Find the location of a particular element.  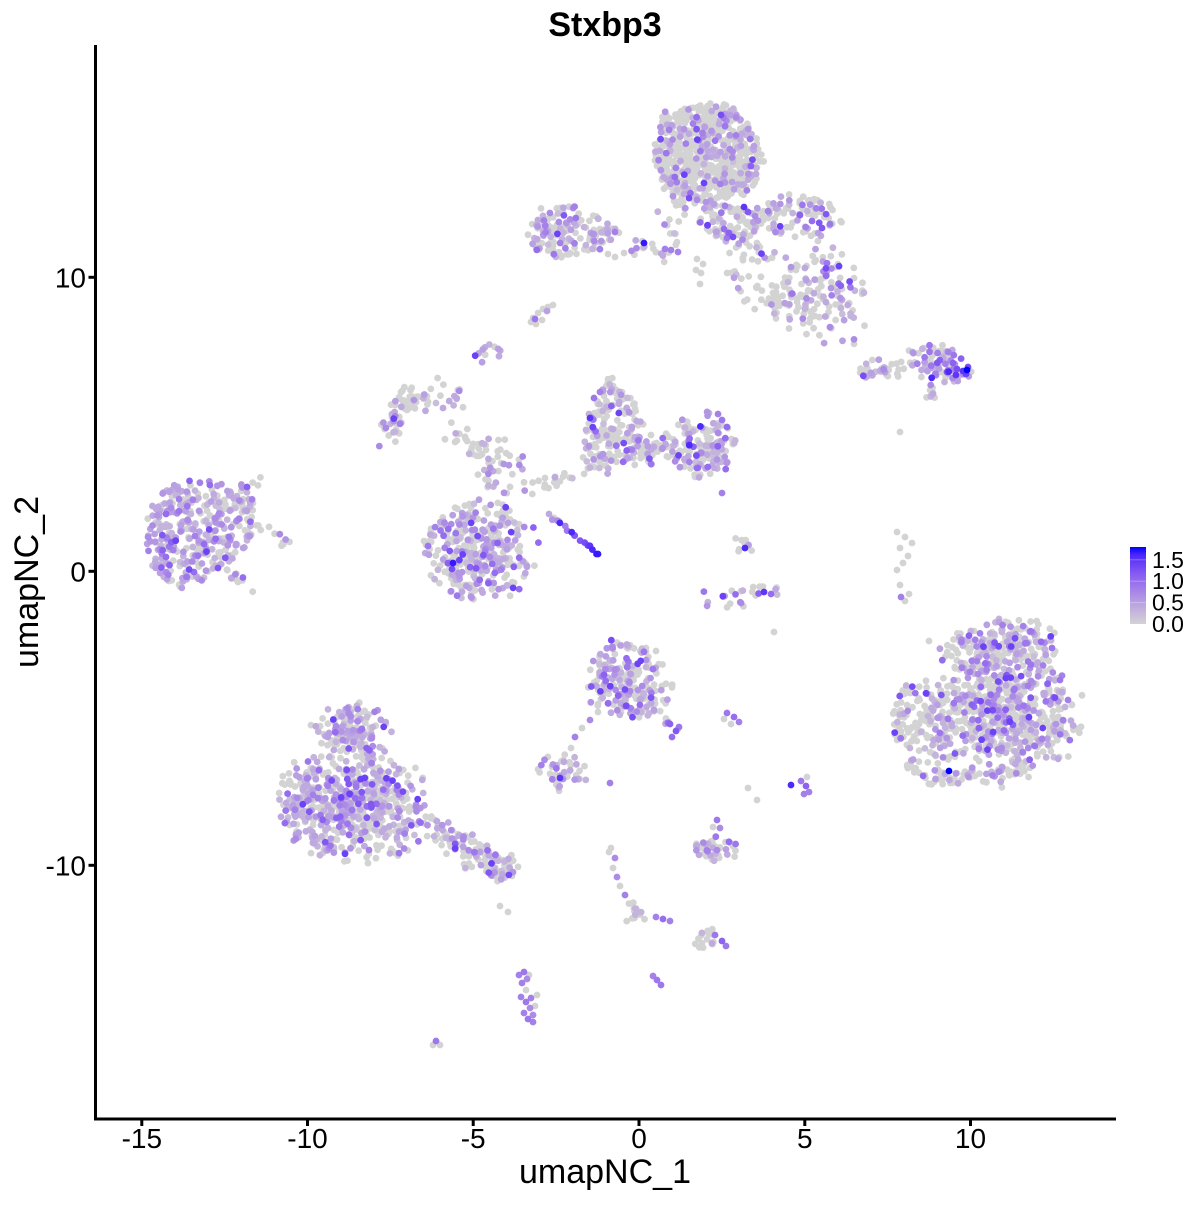

svg-text: umapNC_2 is located at coordinates (27, 582).